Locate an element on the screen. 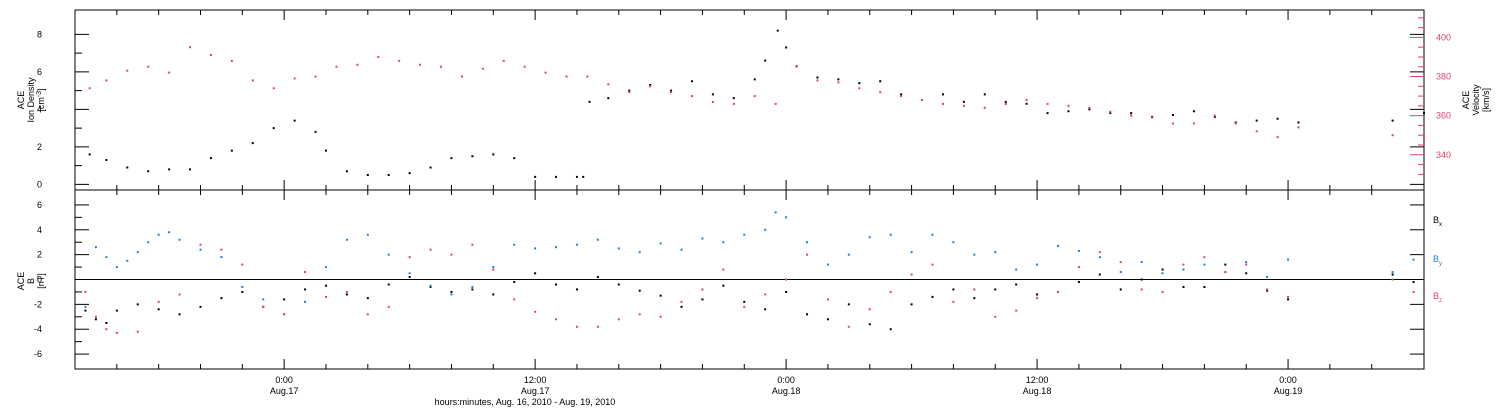  top-right-axis: 340 360 380 400 is located at coordinates (1430, 96).